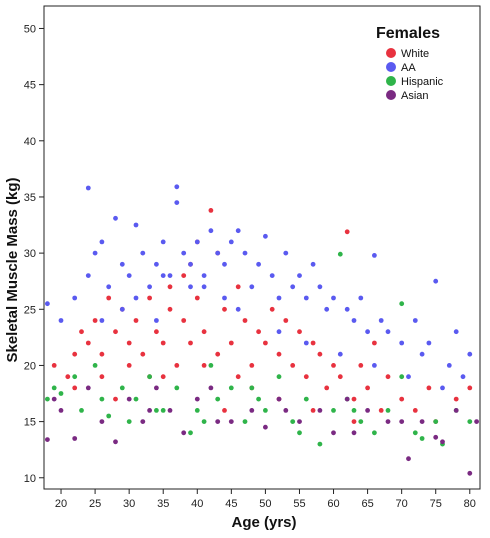  Describe the element at coordinates (408, 68) in the screenshot. I see `legend-label-aa: AA` at that location.